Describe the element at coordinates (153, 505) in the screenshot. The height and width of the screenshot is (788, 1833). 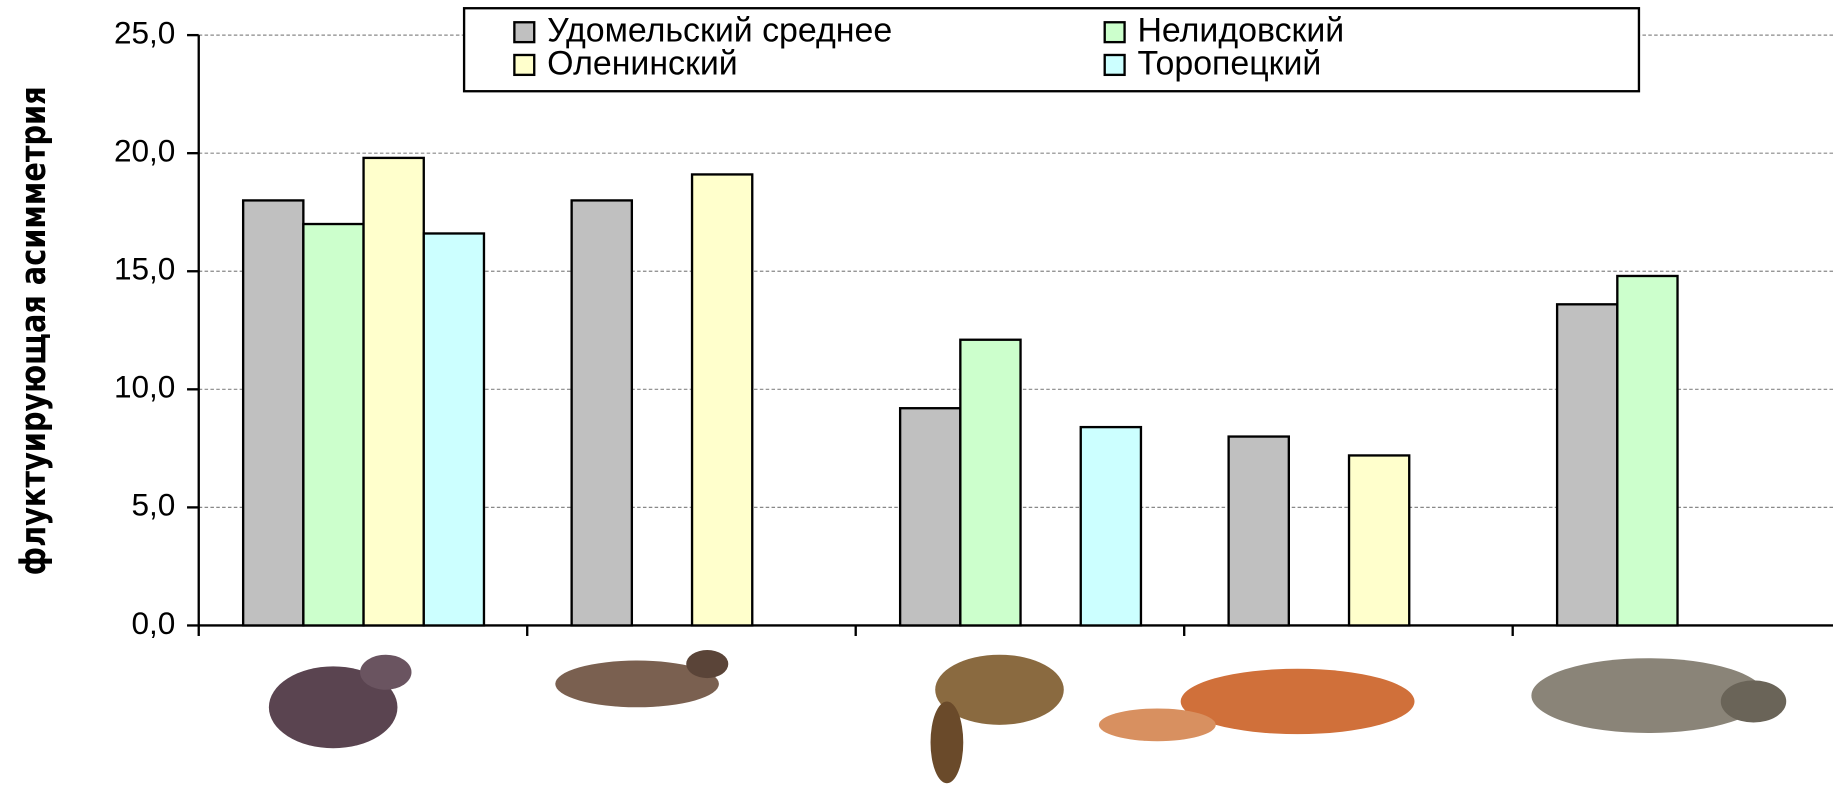
I see `y-tick-label: 5,0` at that location.